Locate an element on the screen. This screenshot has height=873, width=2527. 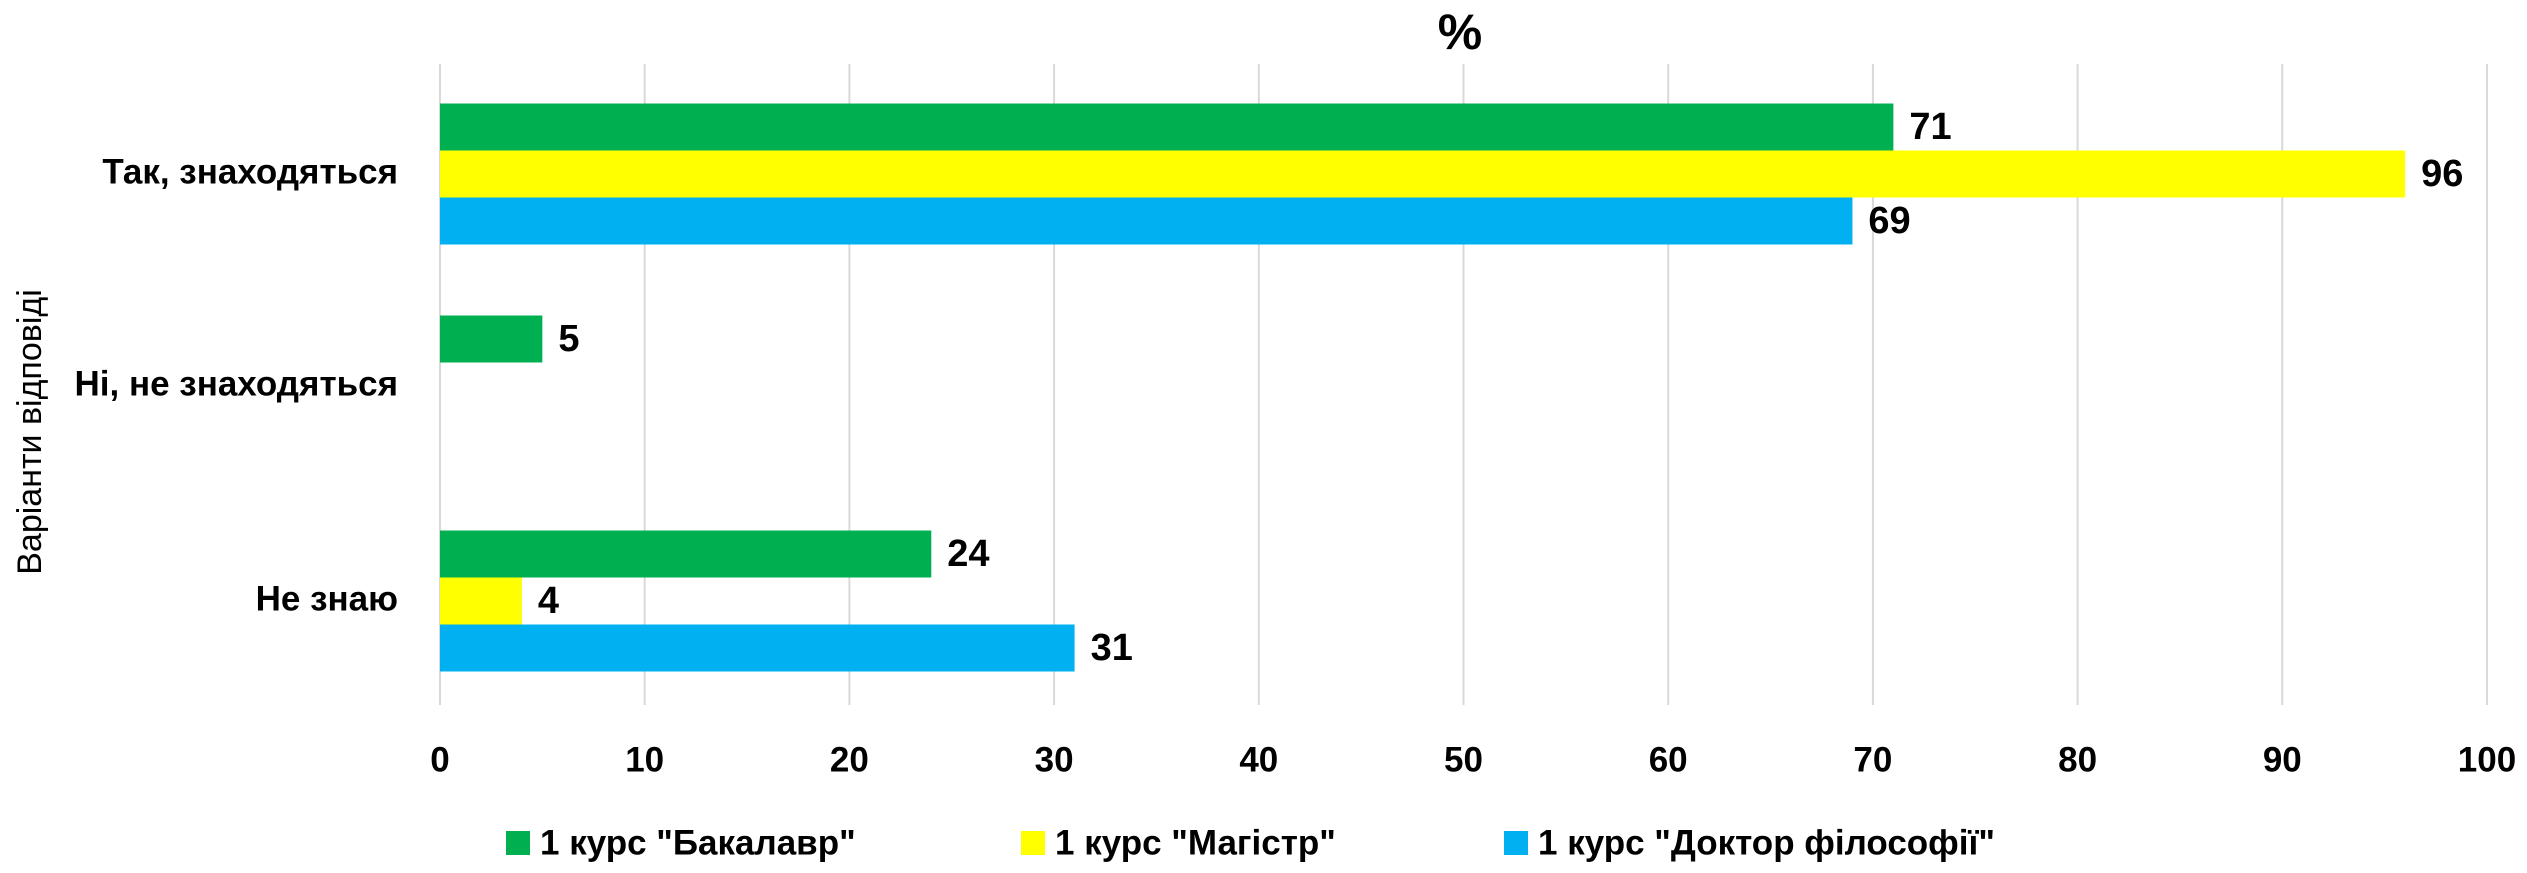
x-tick-label: 10 is located at coordinates (644, 759).